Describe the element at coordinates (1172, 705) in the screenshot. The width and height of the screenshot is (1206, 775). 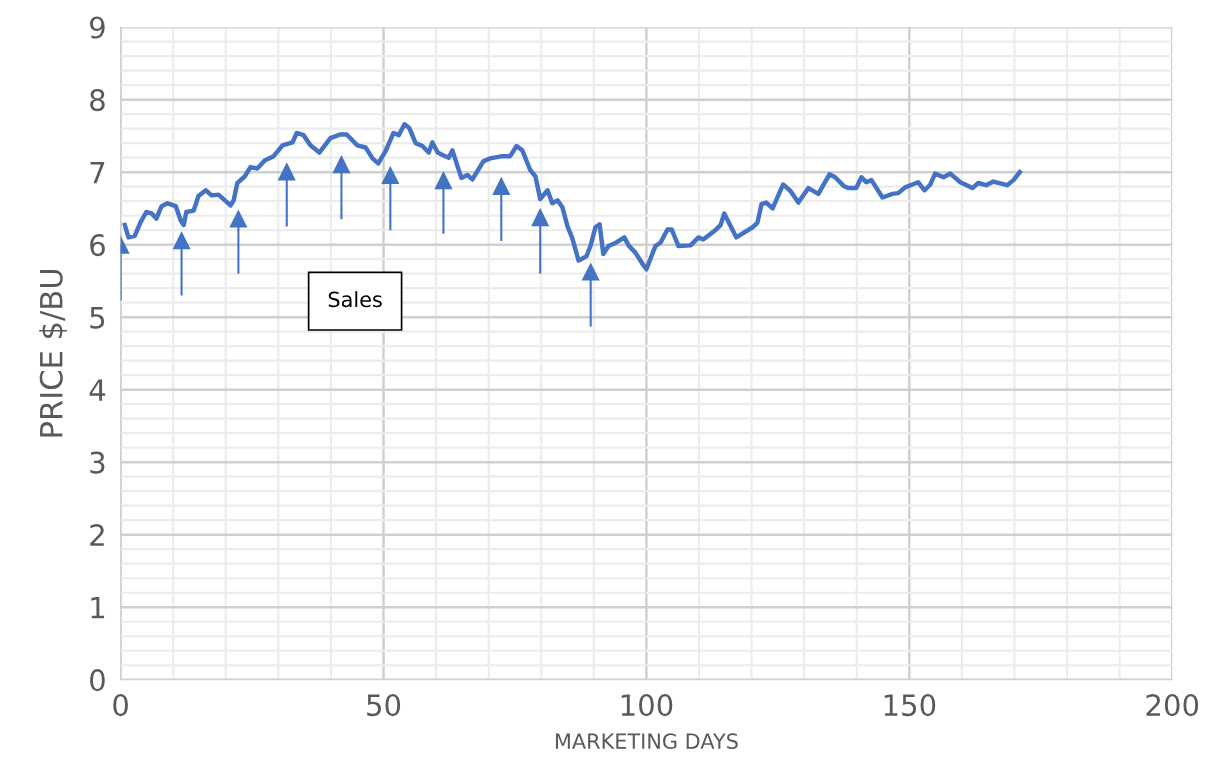
I see `x-tick-label: 200` at that location.